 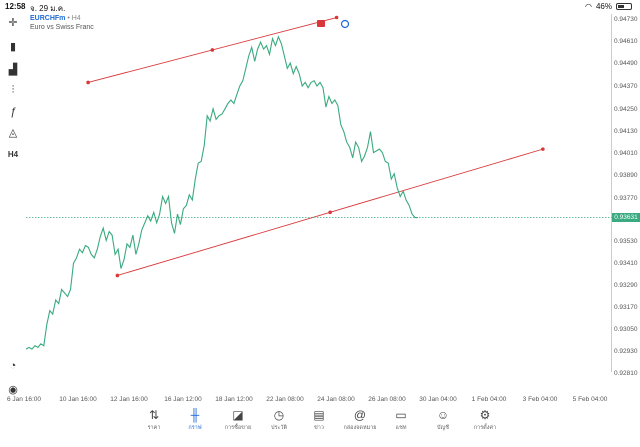 I want to click on price-tick-label: 0.93530, so click(x=626, y=241).